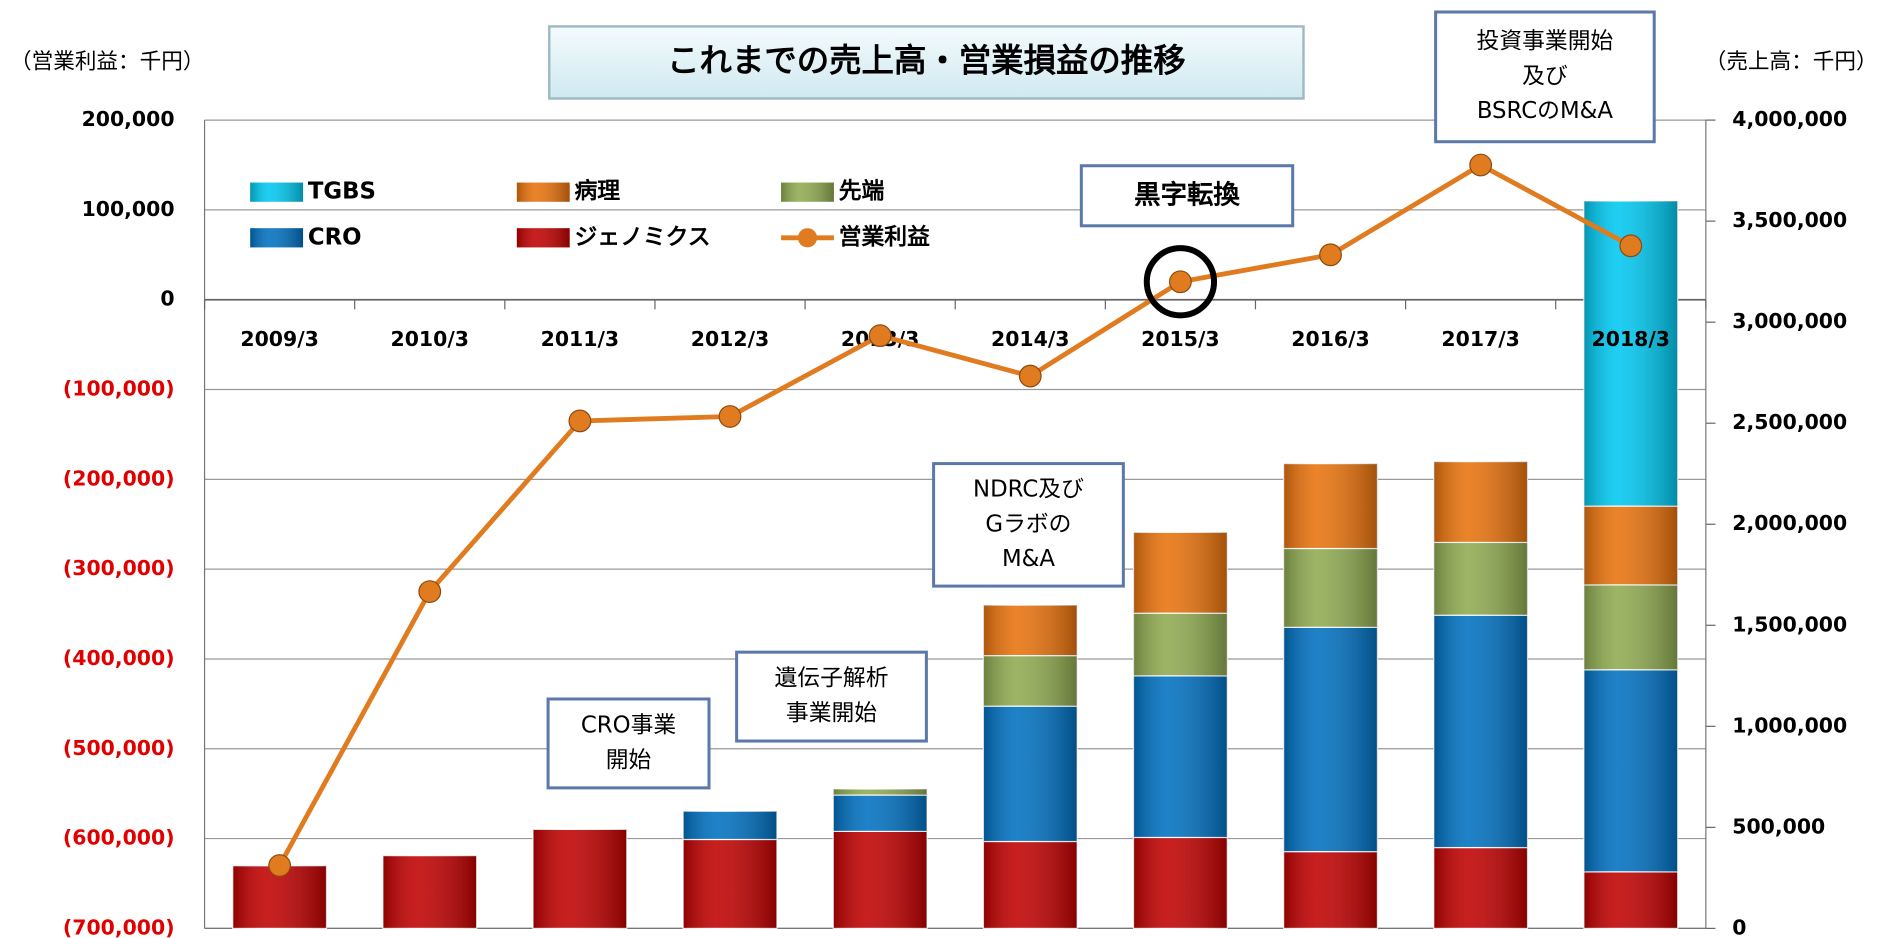 The image size is (1884, 938). What do you see at coordinates (1330, 339) in the screenshot?
I see `x-tick-label: 2016/3` at bounding box center [1330, 339].